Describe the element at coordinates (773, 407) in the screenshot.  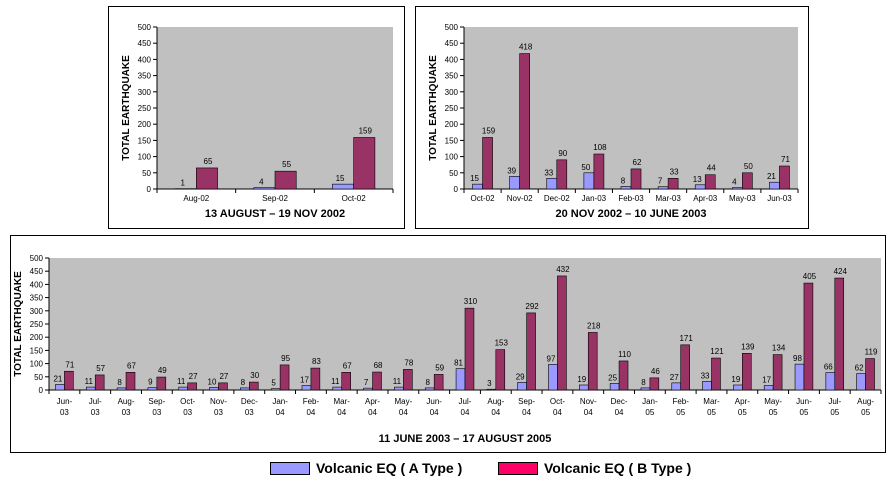
I see `x-tick-label: May-05` at that location.